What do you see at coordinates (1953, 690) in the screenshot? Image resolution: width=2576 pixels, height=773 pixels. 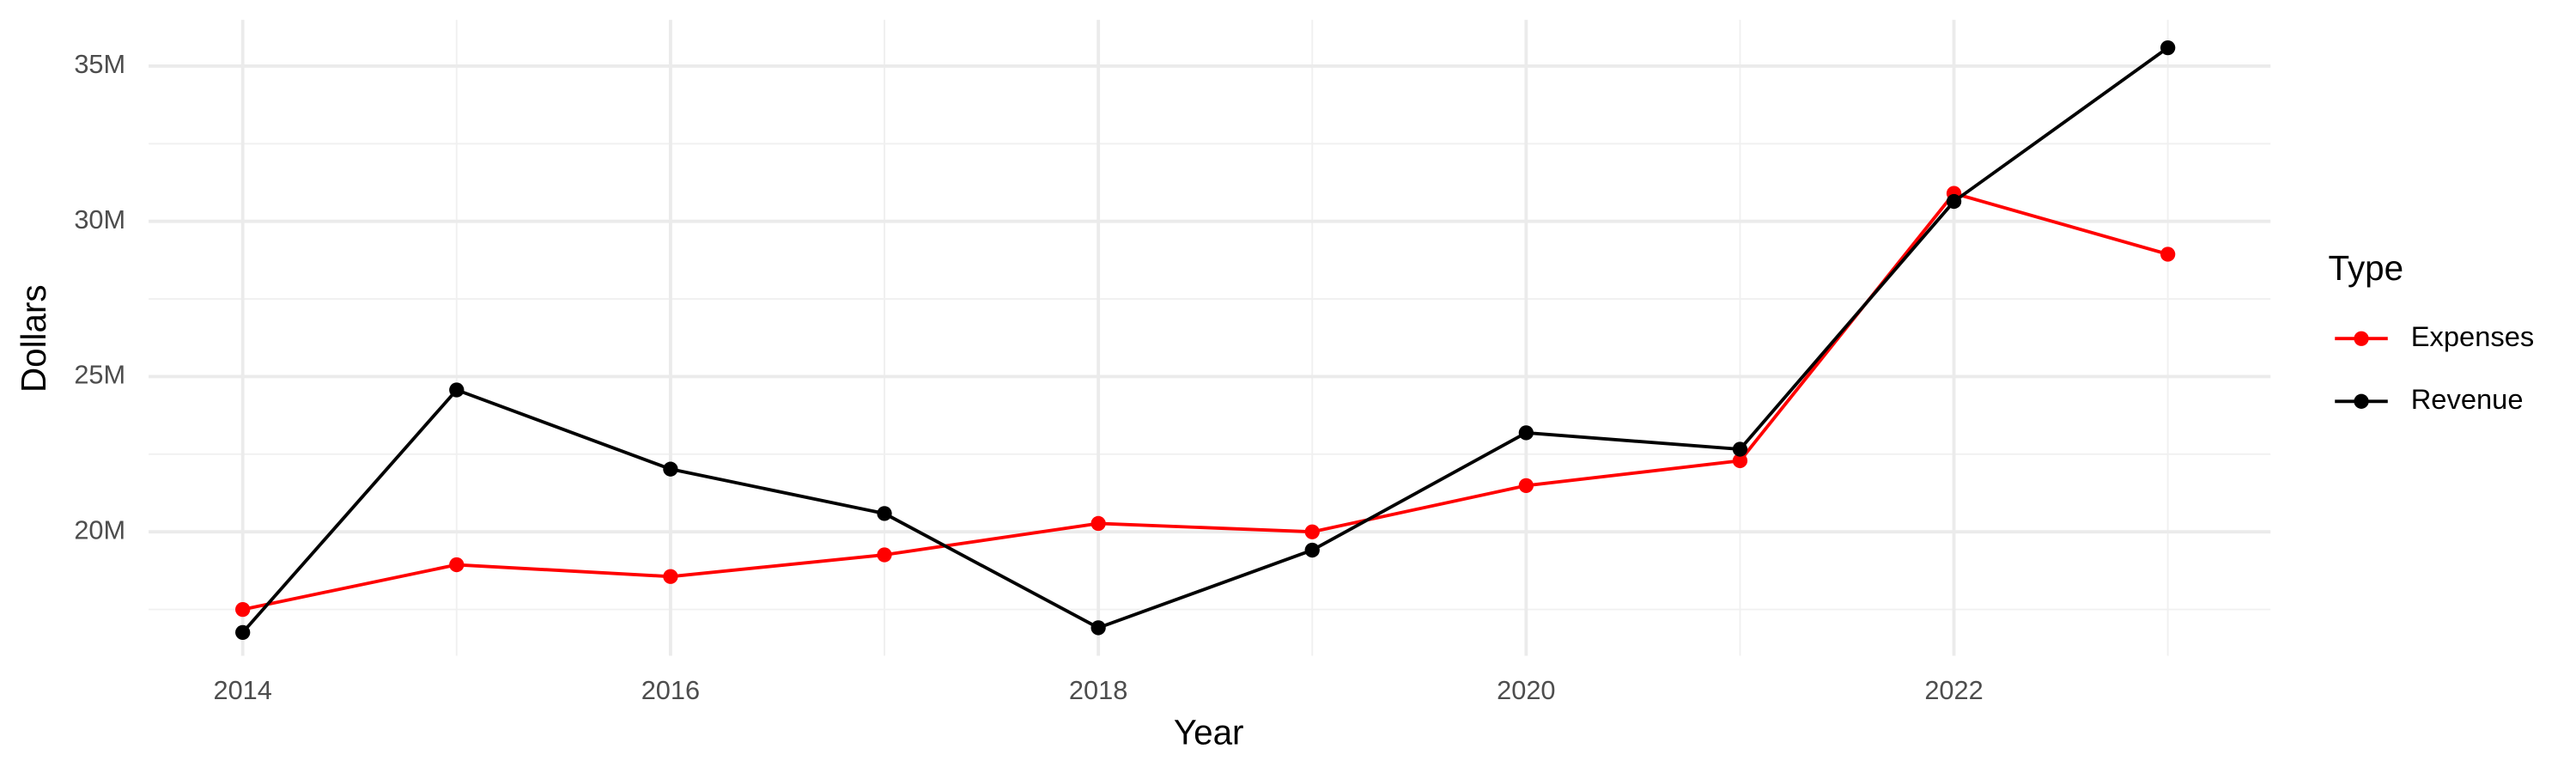 I see `x-tick-label: 2022` at bounding box center [1953, 690].